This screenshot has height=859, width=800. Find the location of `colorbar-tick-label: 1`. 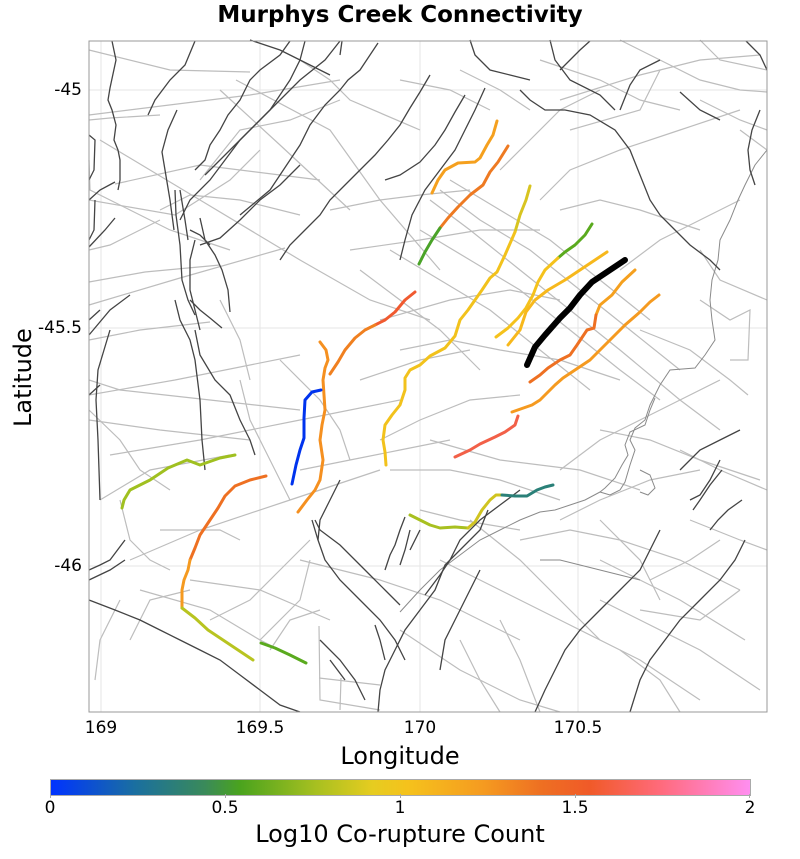

colorbar-tick-label: 1 is located at coordinates (400, 808).